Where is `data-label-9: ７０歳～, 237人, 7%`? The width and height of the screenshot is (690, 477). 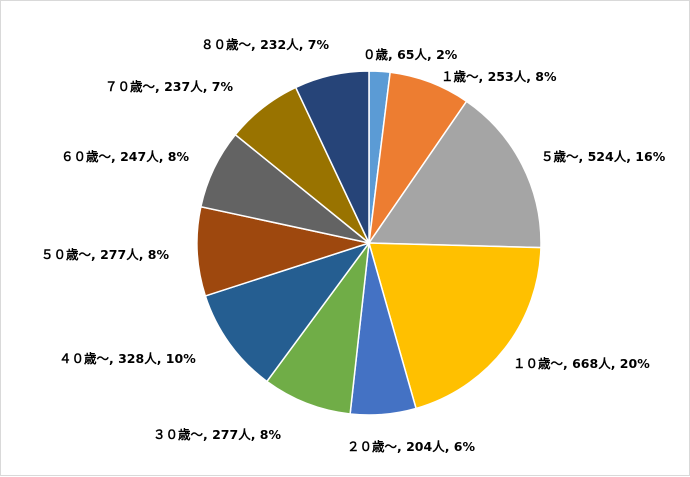 data-label-9: ７０歳～, 237人, 7% is located at coordinates (169, 86).